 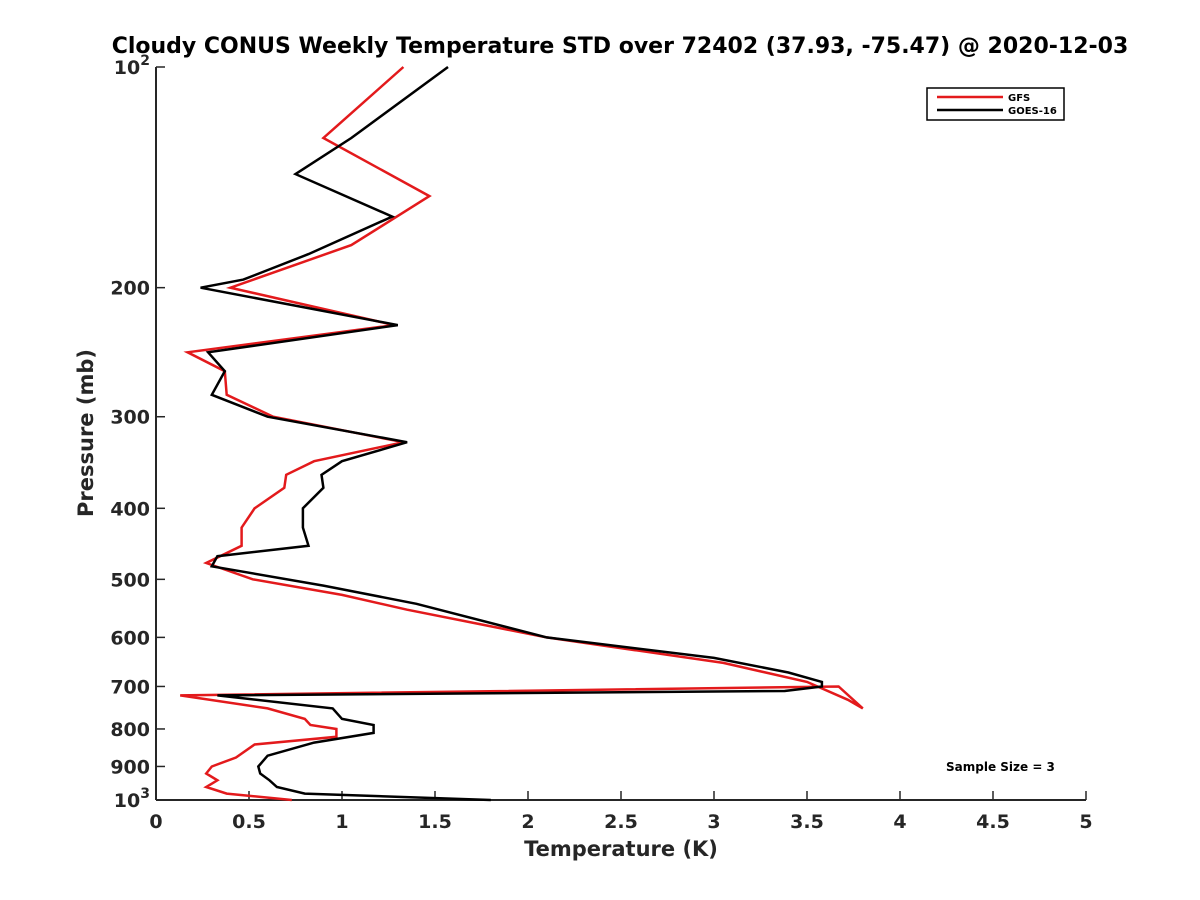 What do you see at coordinates (621, 849) in the screenshot?
I see `x-axis-label: Temperature (K)` at bounding box center [621, 849].